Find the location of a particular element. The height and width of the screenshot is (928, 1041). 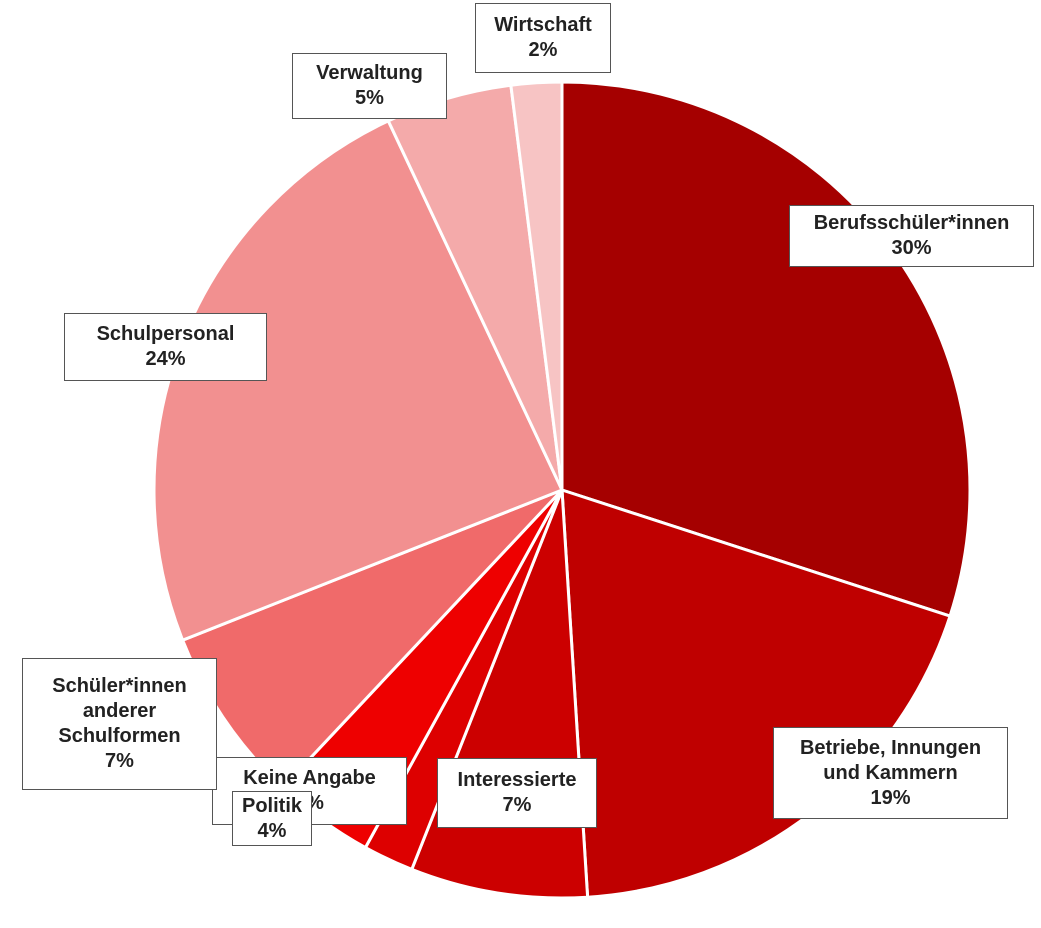

category-label: Wirtschaft is located at coordinates (543, 25).